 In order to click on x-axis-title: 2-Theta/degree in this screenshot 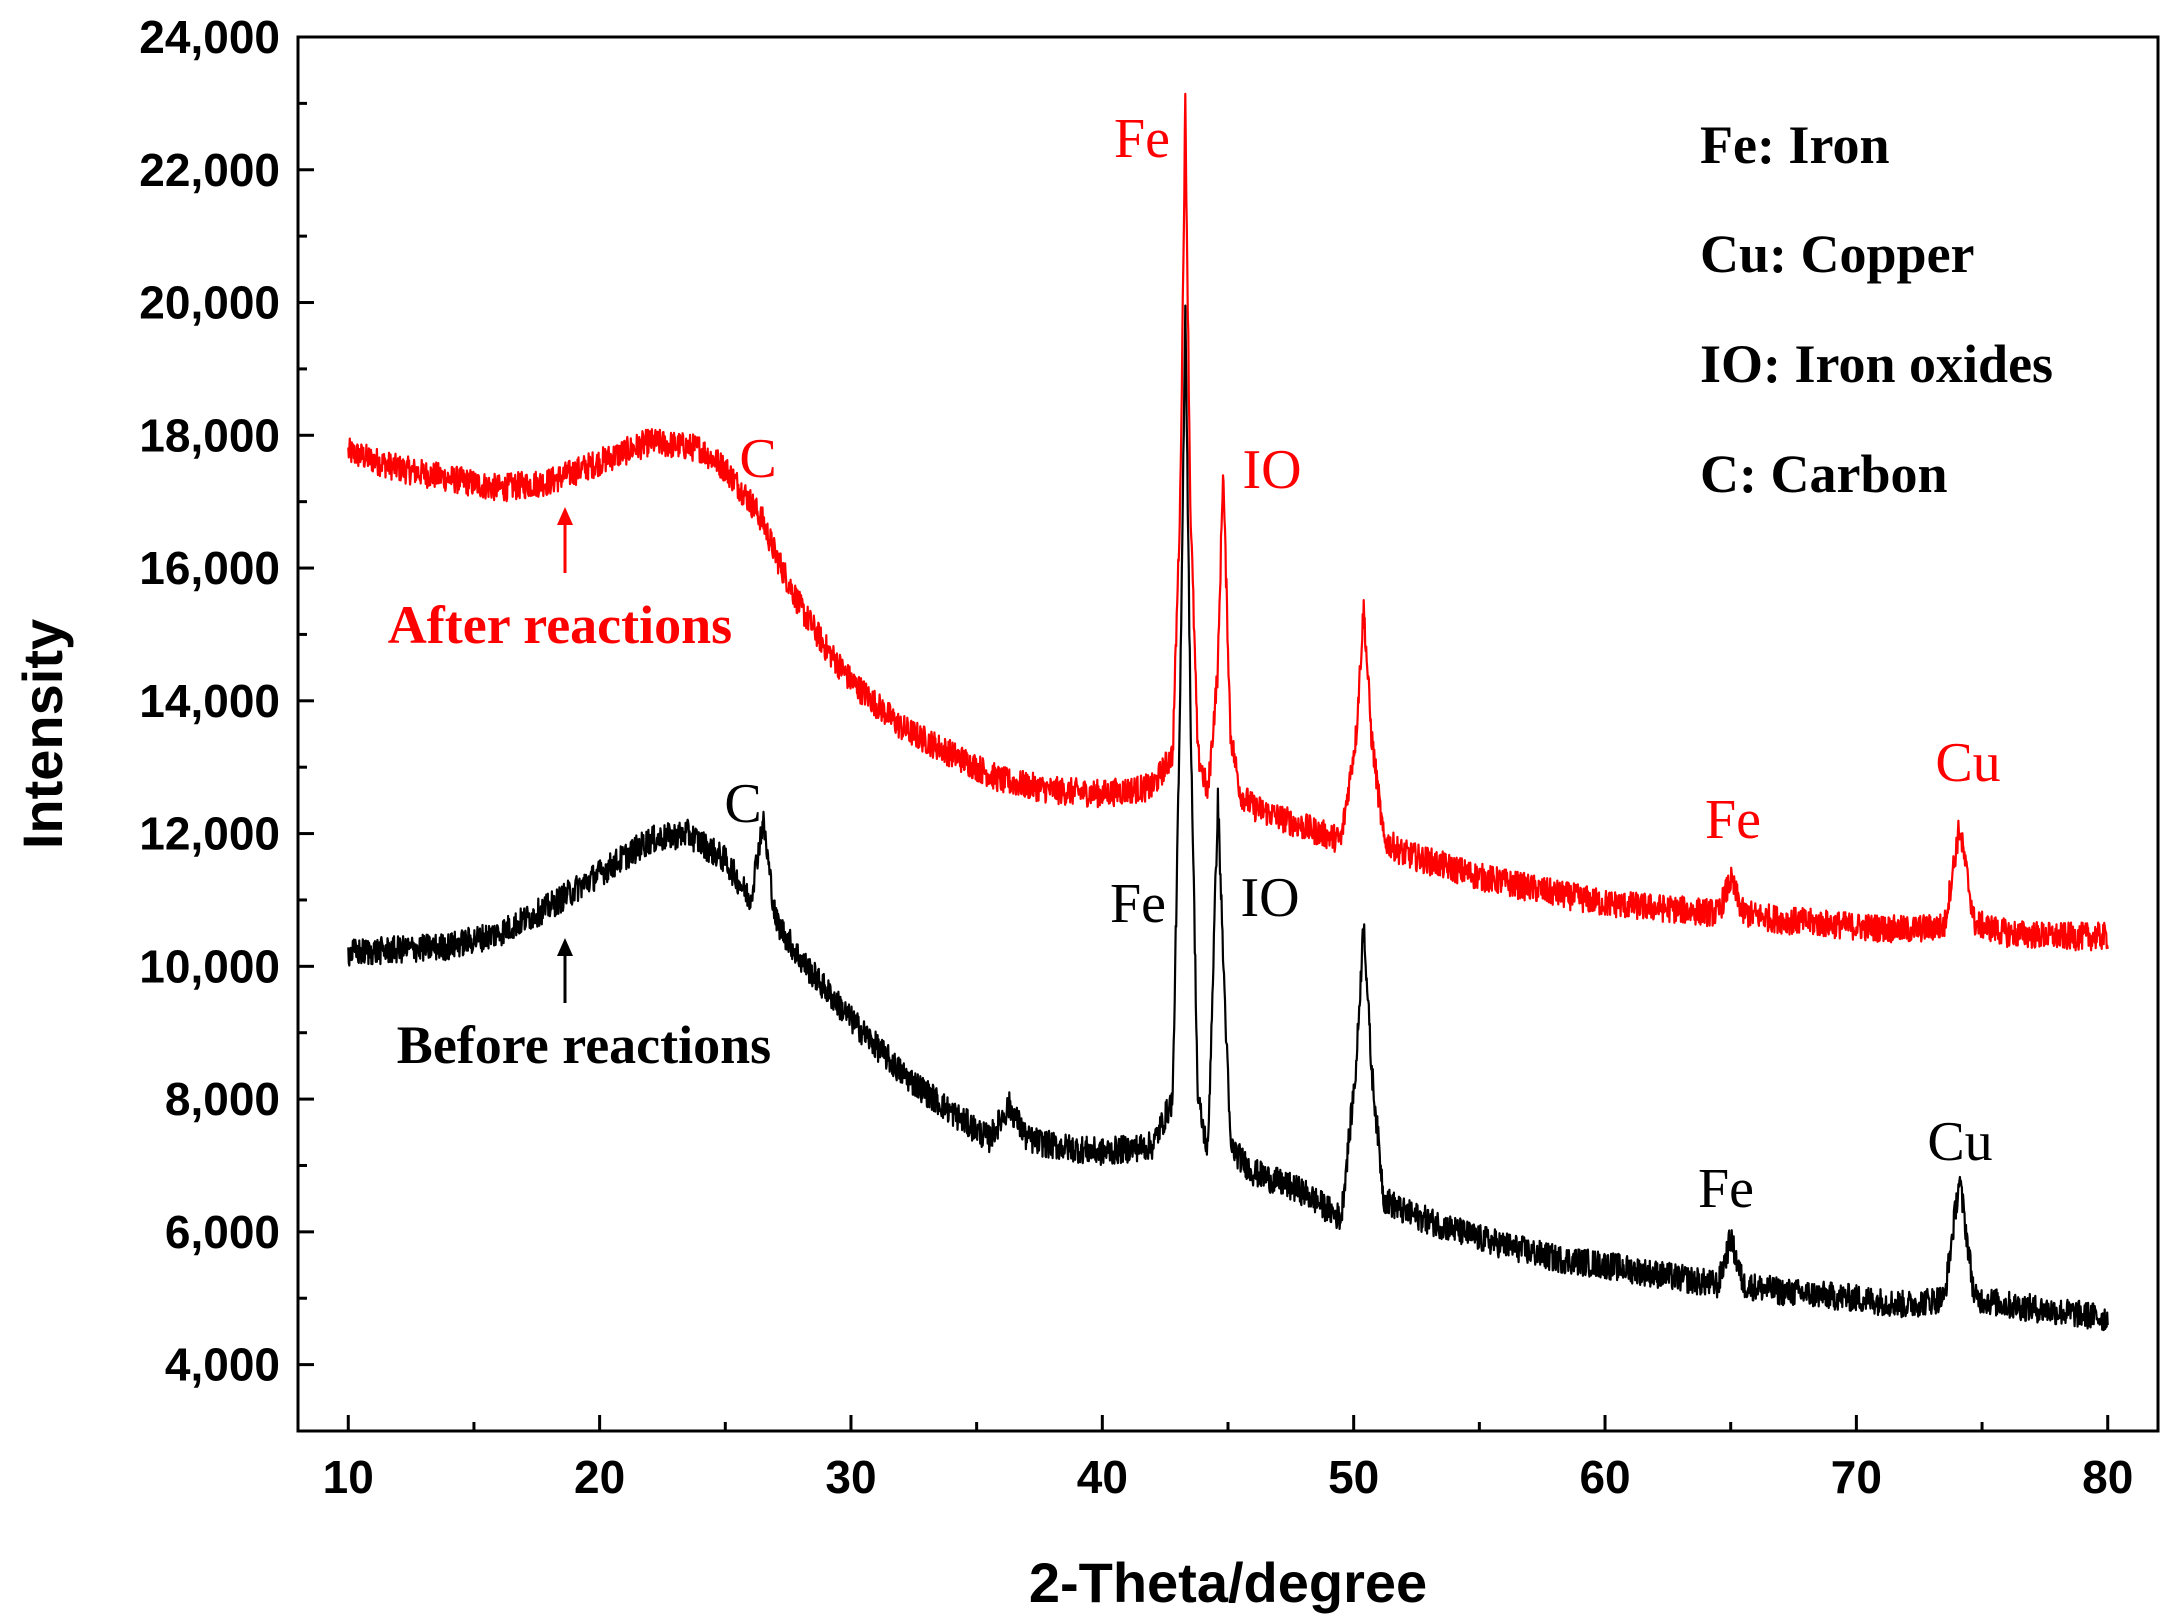, I will do `click(1228, 1582)`.